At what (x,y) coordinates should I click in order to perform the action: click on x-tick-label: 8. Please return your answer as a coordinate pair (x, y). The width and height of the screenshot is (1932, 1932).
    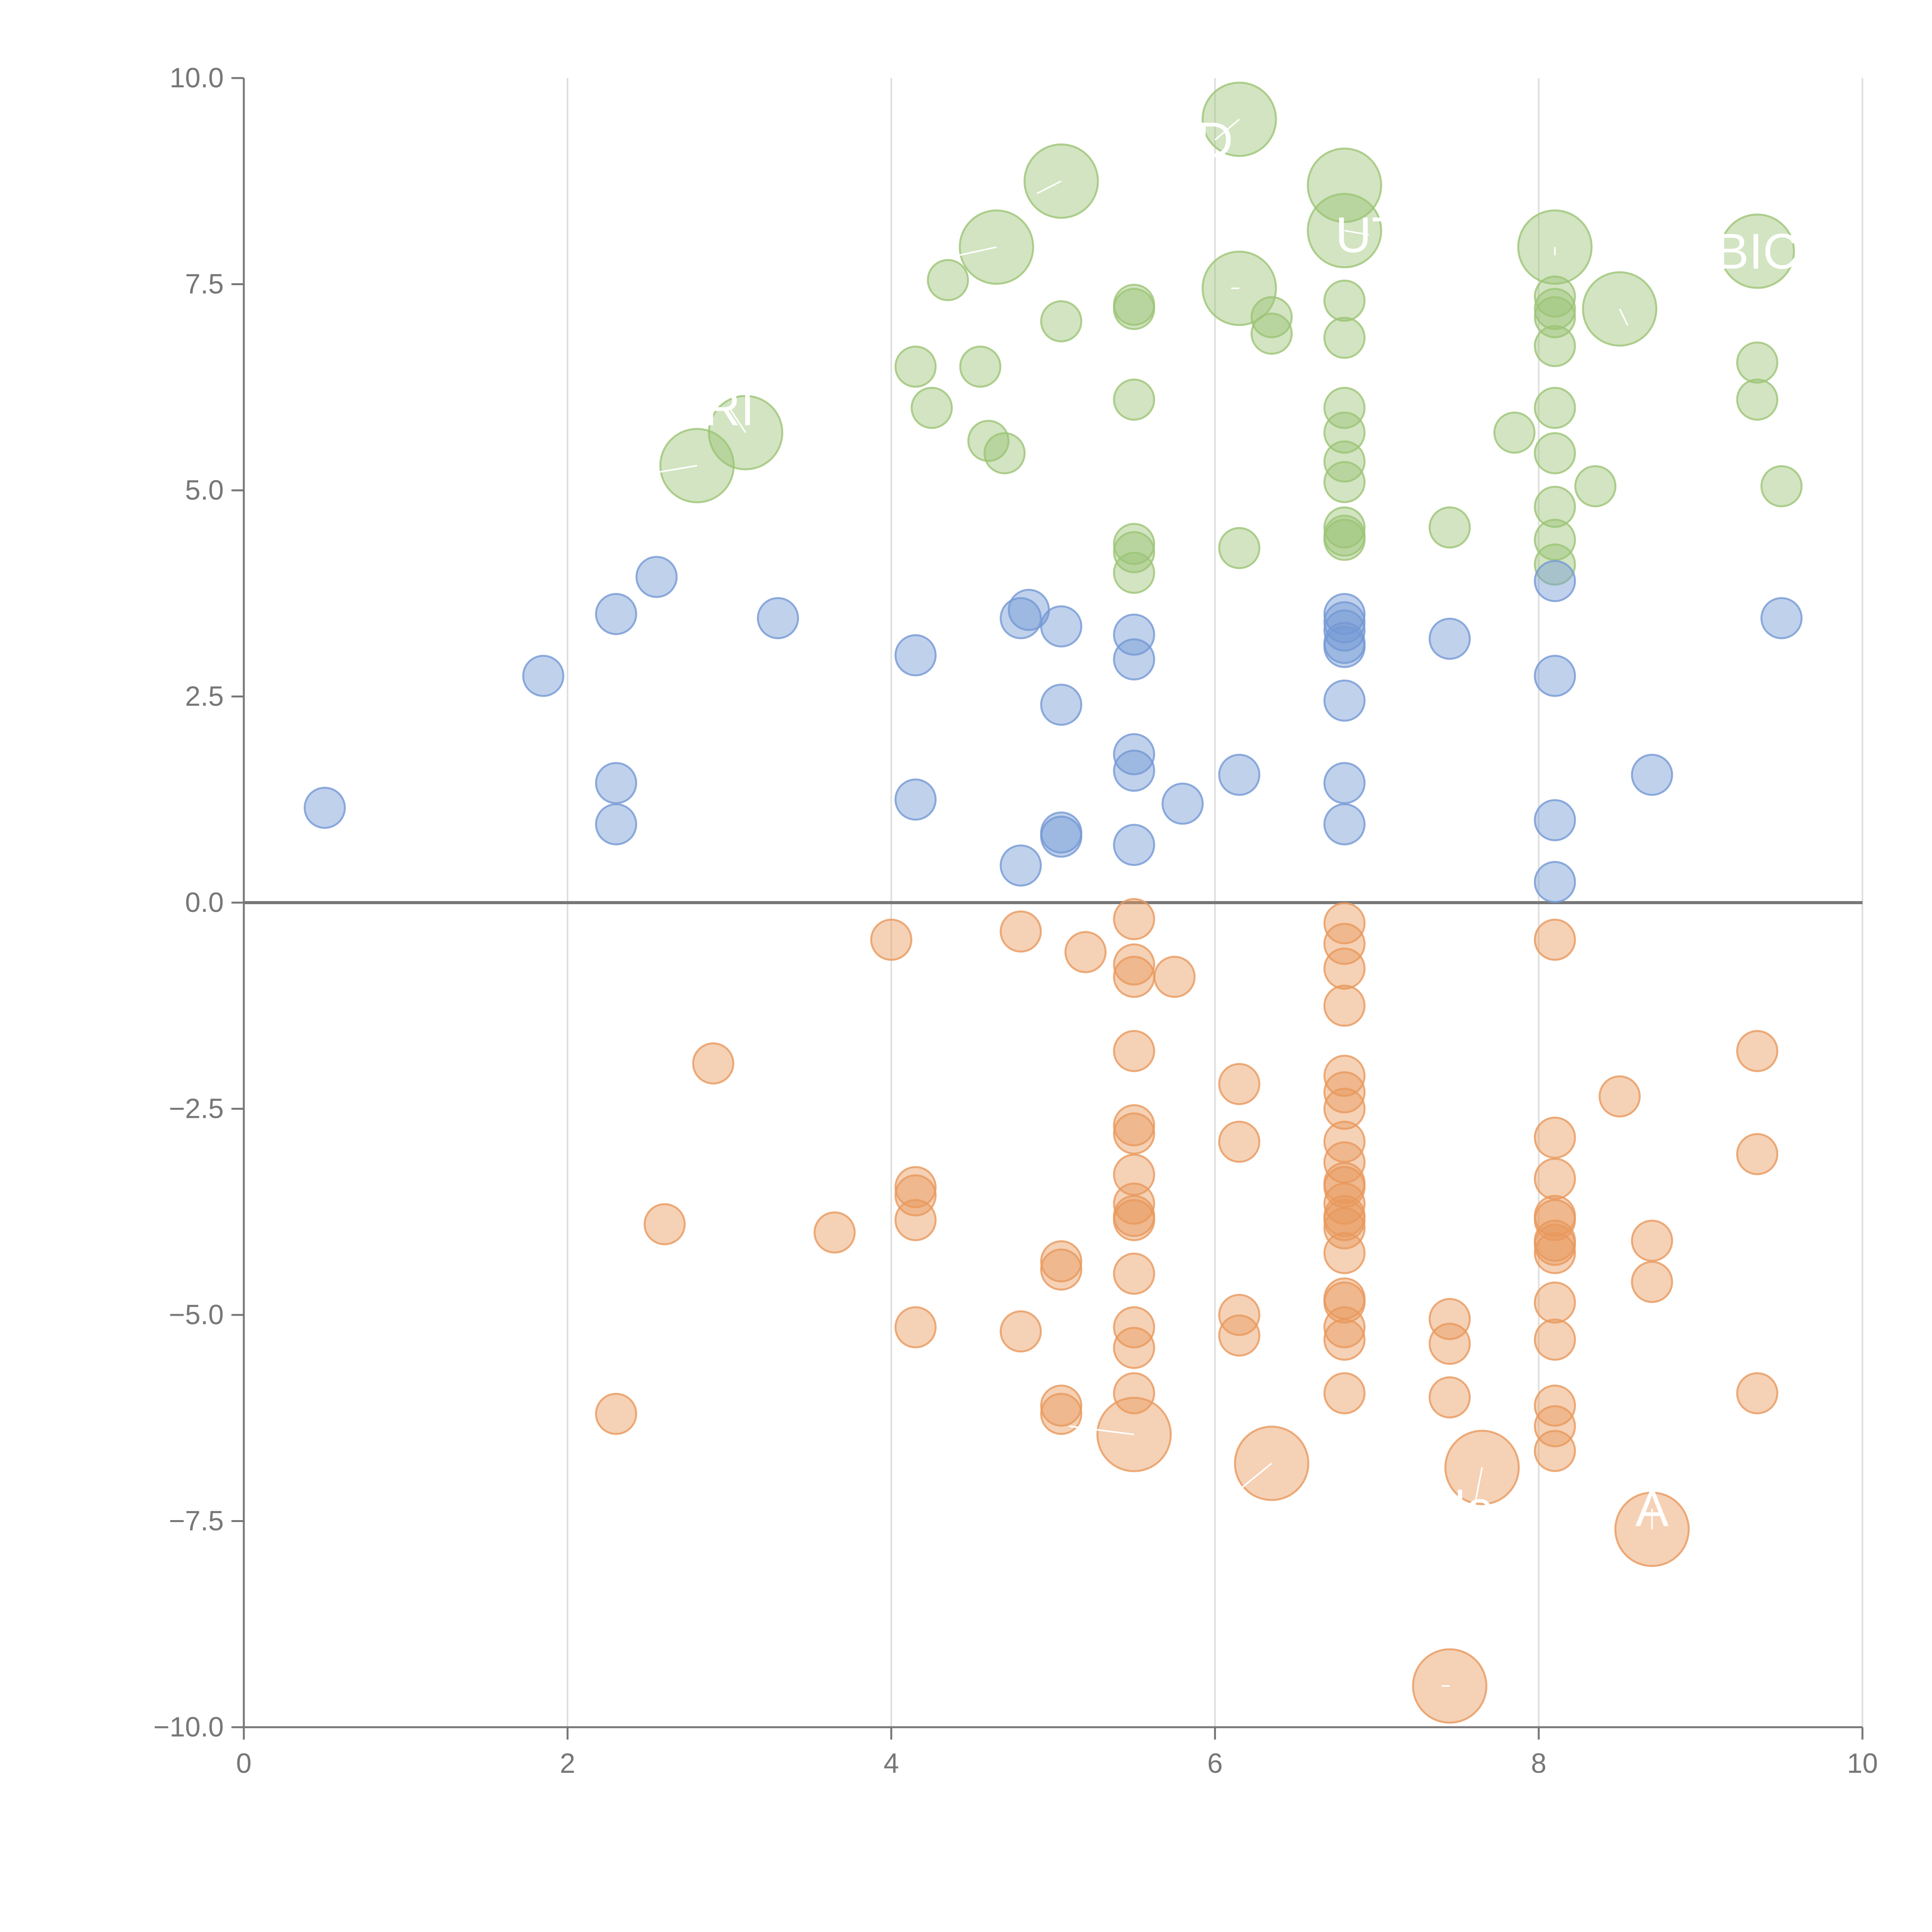
    Looking at the image, I should click on (1539, 1764).